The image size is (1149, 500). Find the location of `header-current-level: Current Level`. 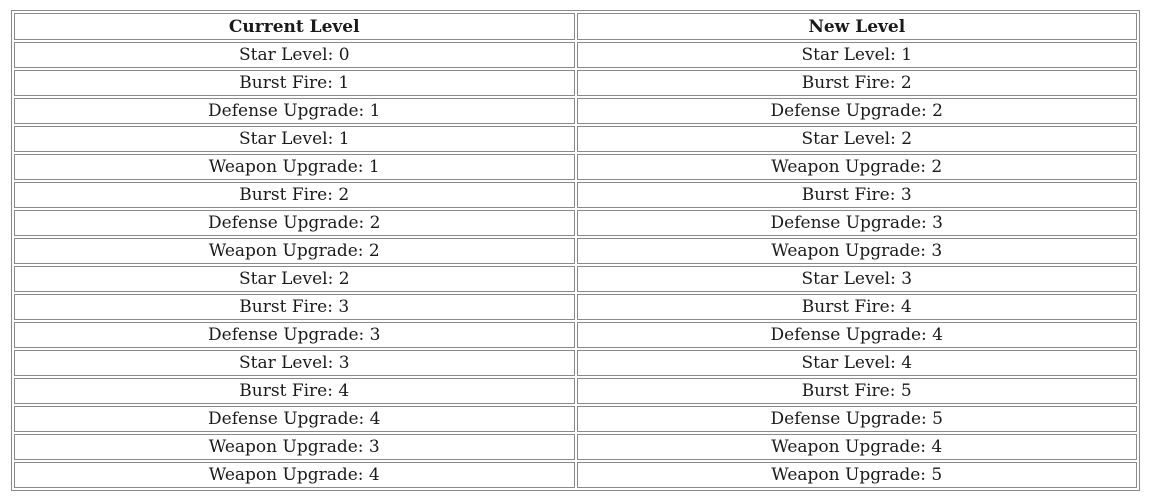

header-current-level: Current Level is located at coordinates (294, 26).